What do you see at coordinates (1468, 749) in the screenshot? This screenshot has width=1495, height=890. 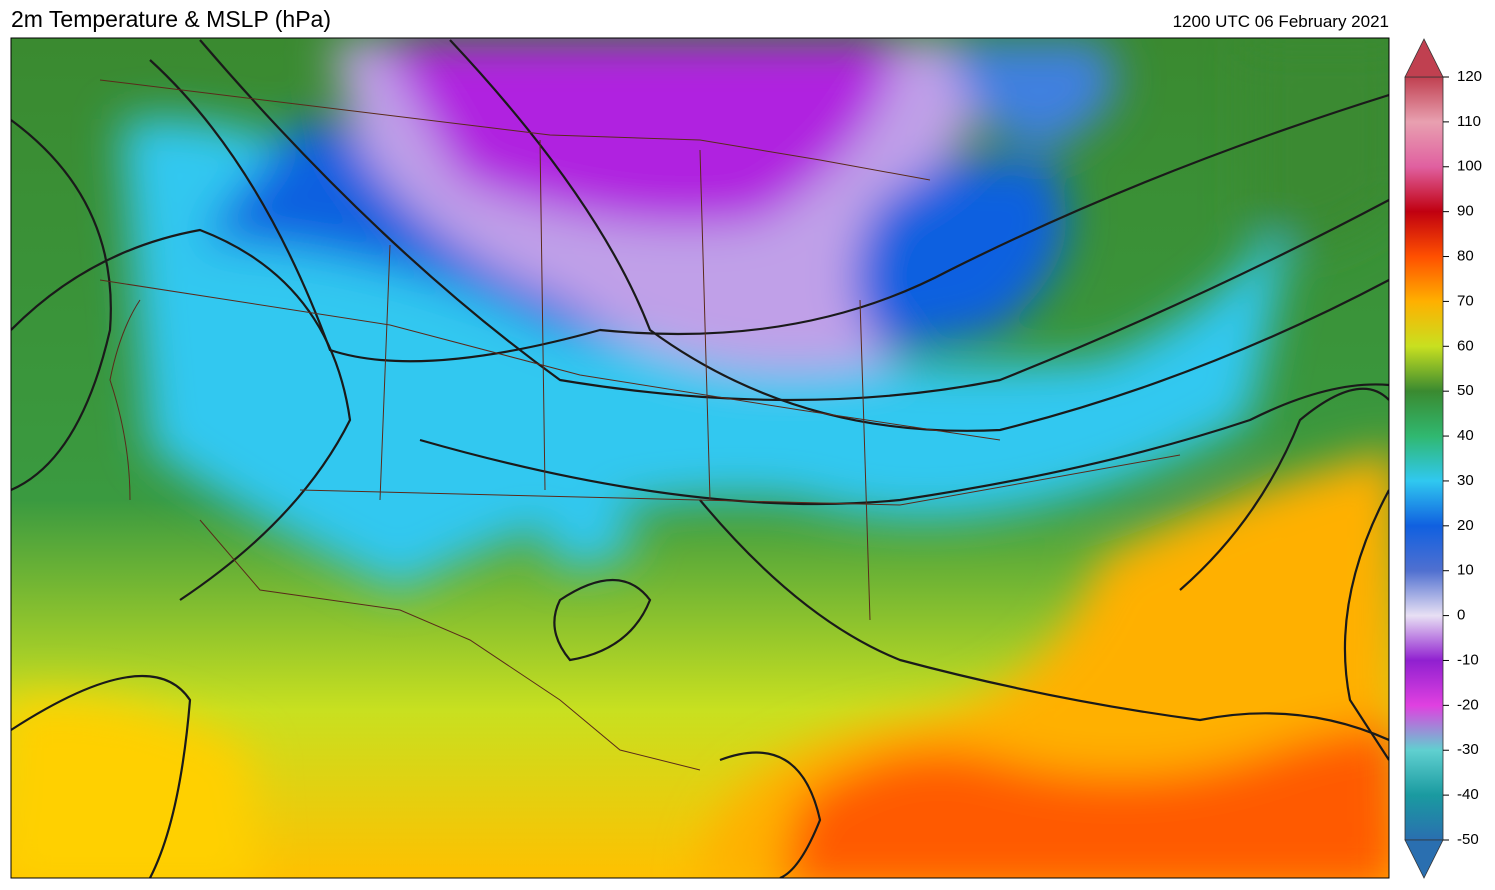 I see `colorbar-tick-label: -30` at bounding box center [1468, 749].